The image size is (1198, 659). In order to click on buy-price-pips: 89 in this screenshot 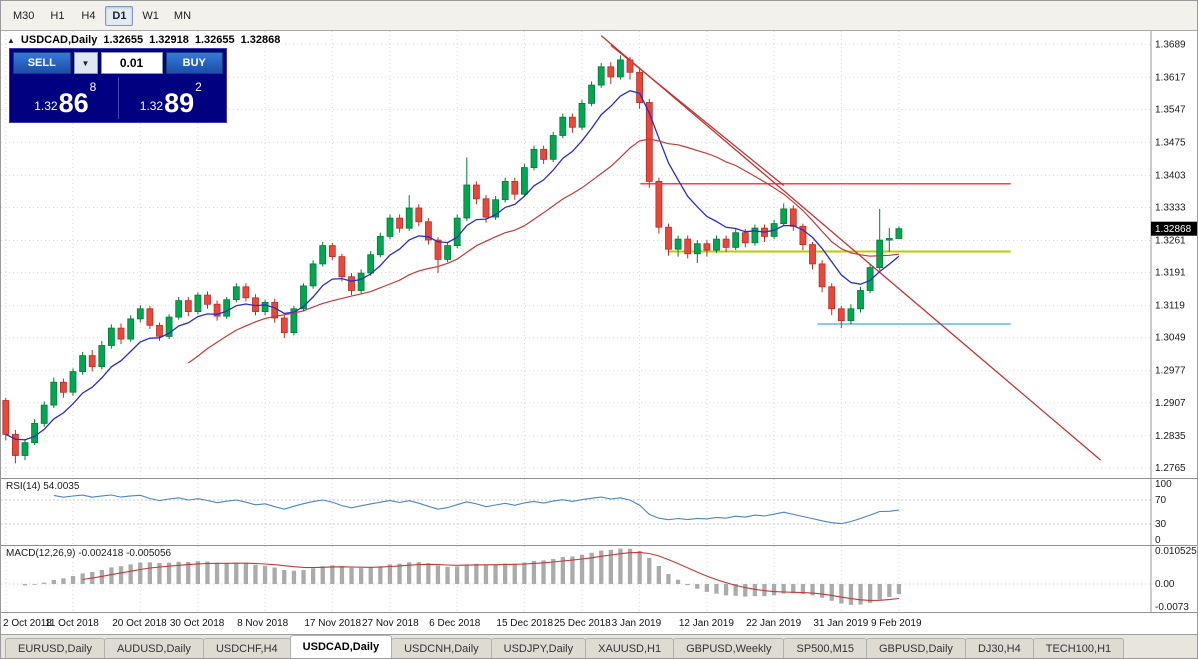, I will do `click(179, 103)`.